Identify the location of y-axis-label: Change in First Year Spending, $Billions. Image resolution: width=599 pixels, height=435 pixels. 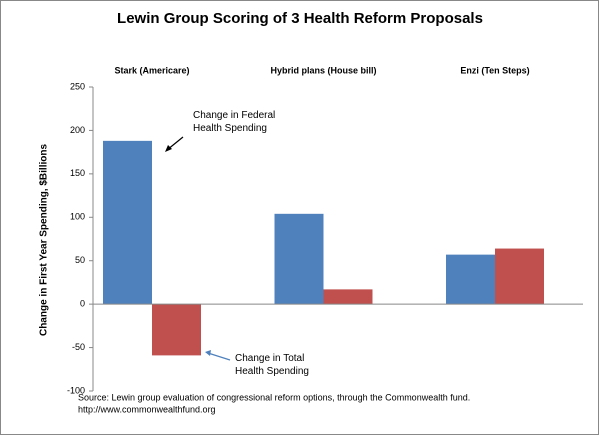
(44, 240).